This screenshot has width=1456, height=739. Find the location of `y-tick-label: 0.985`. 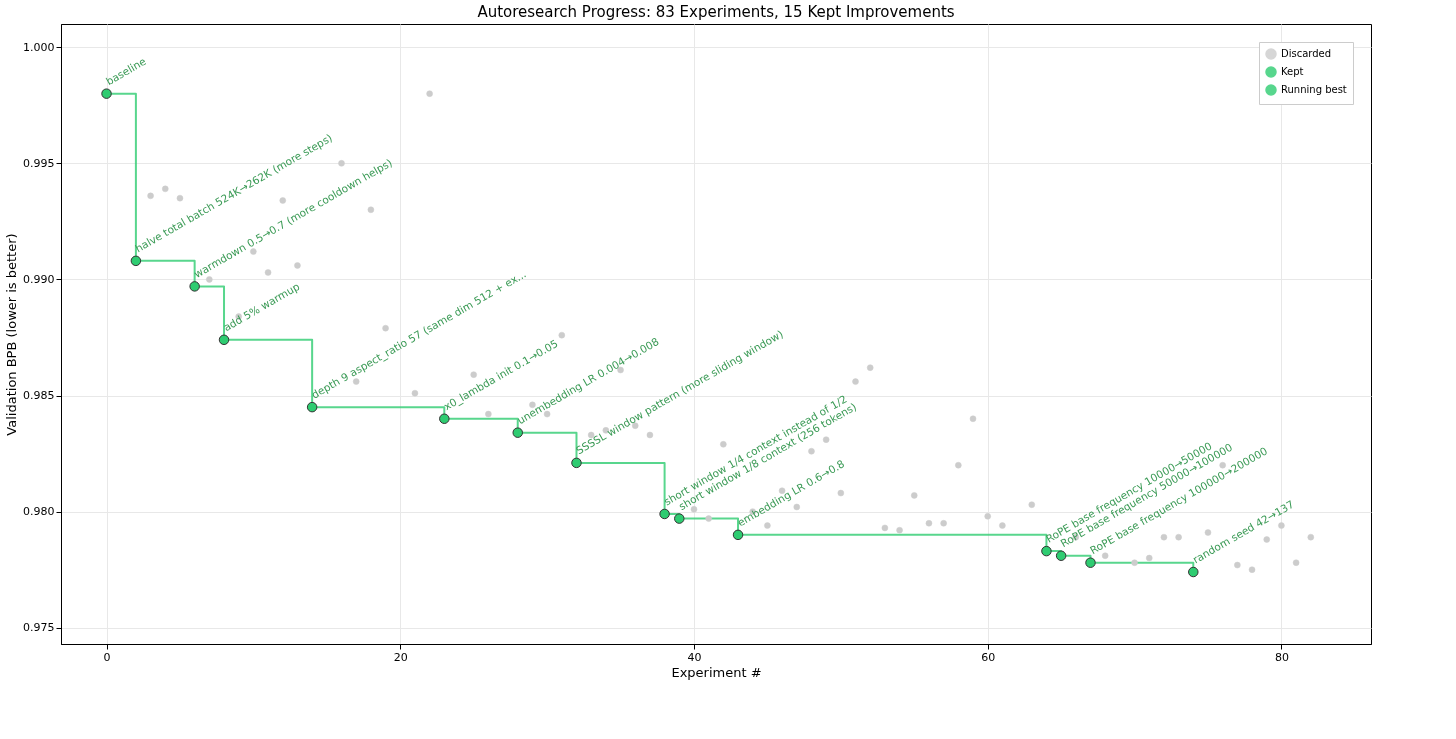

y-tick-label: 0.985 is located at coordinates (39, 396).